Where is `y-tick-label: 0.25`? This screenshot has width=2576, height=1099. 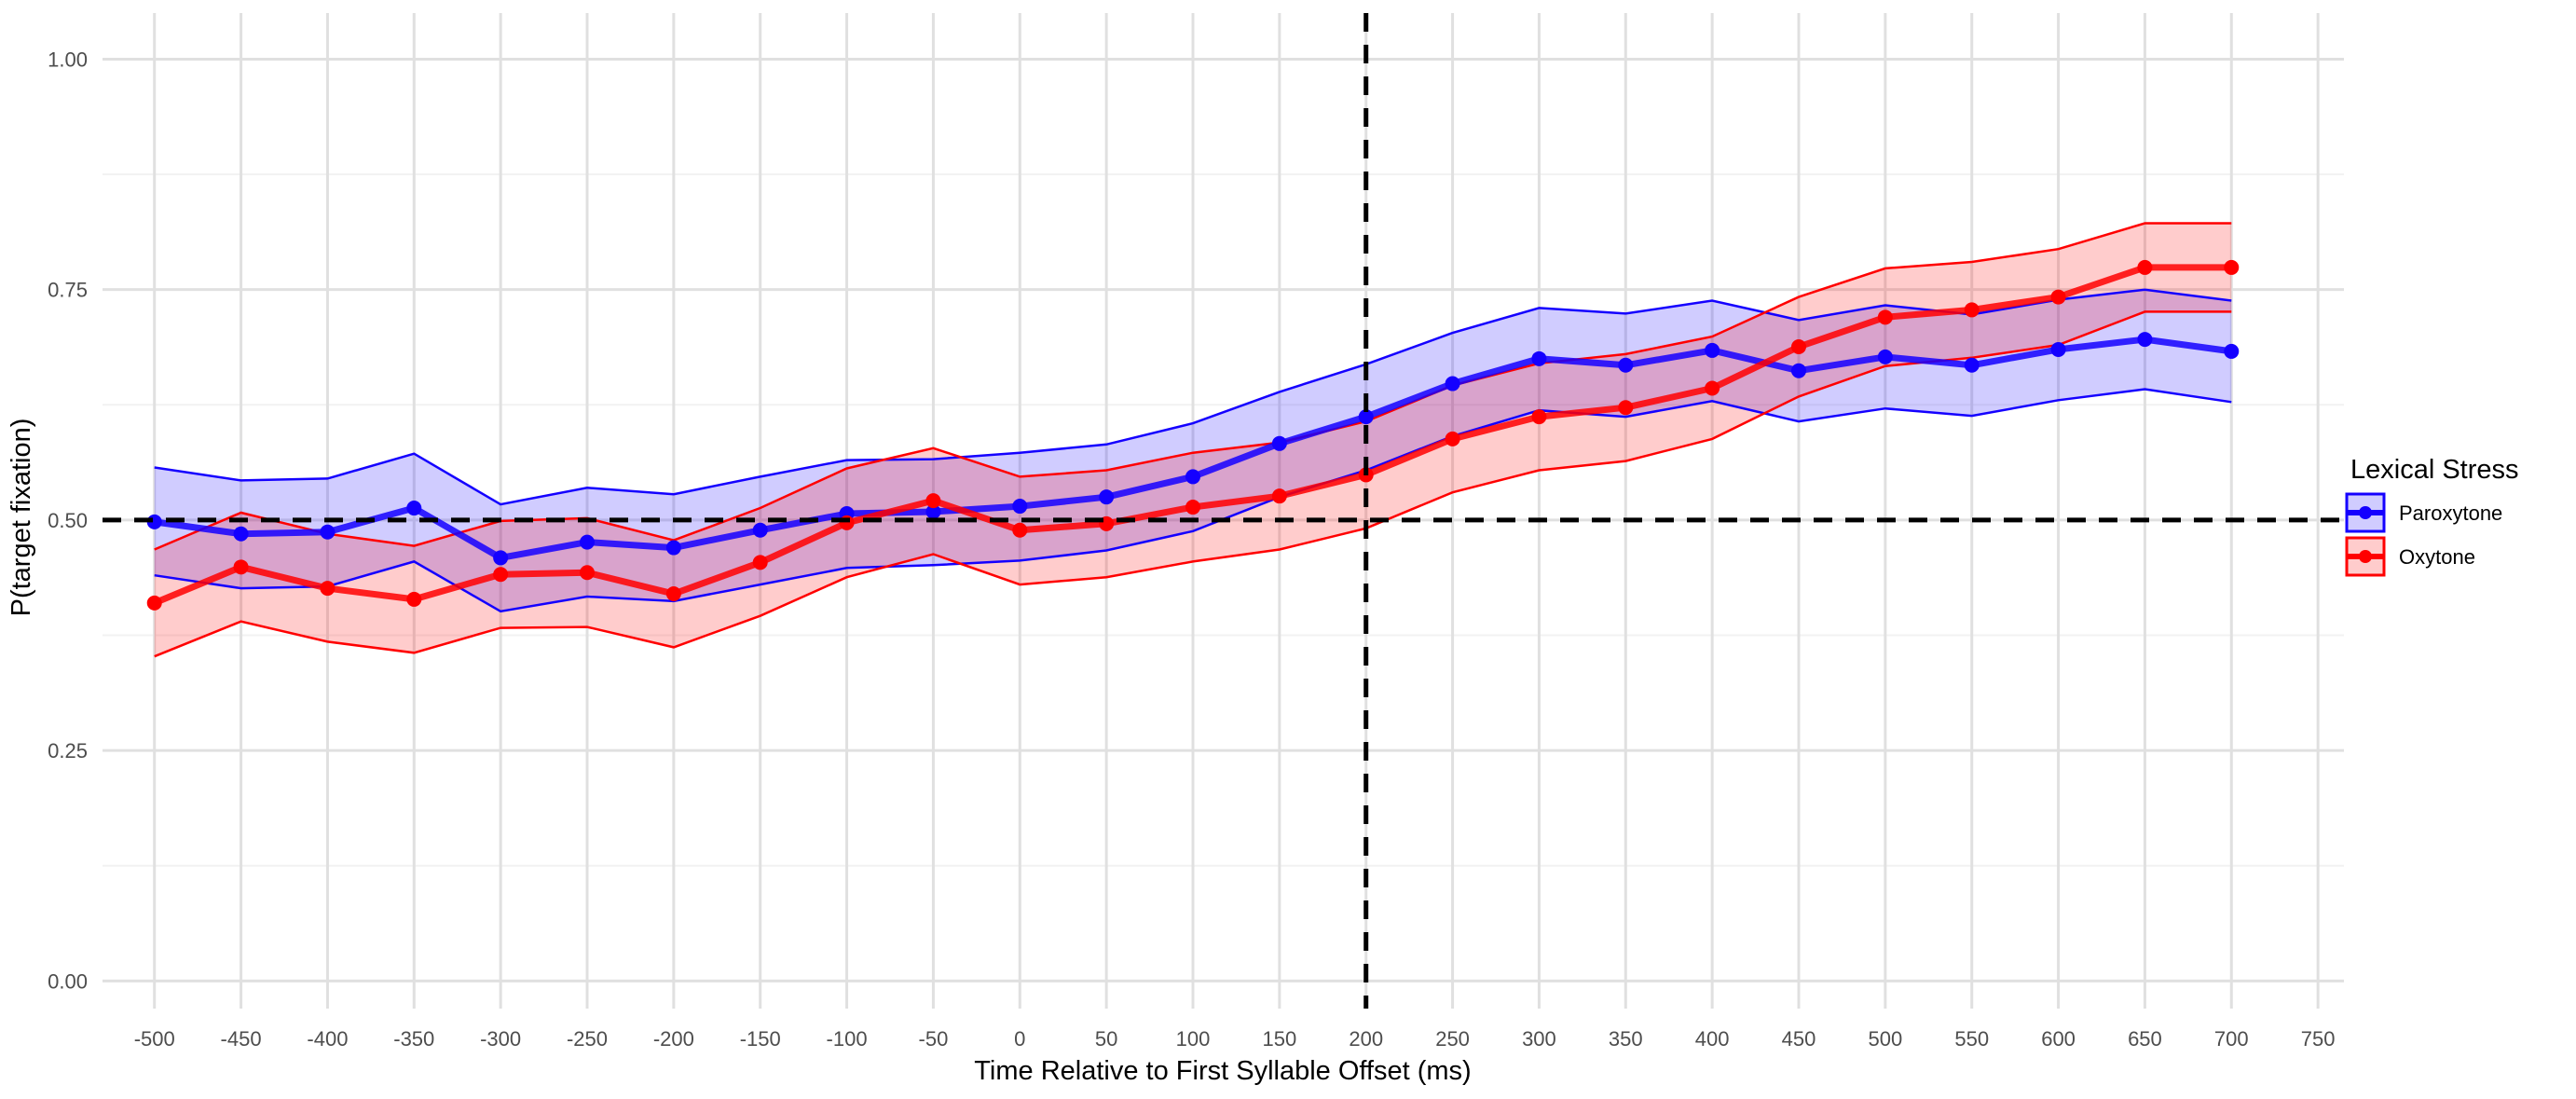
y-tick-label: 0.25 is located at coordinates (68, 750).